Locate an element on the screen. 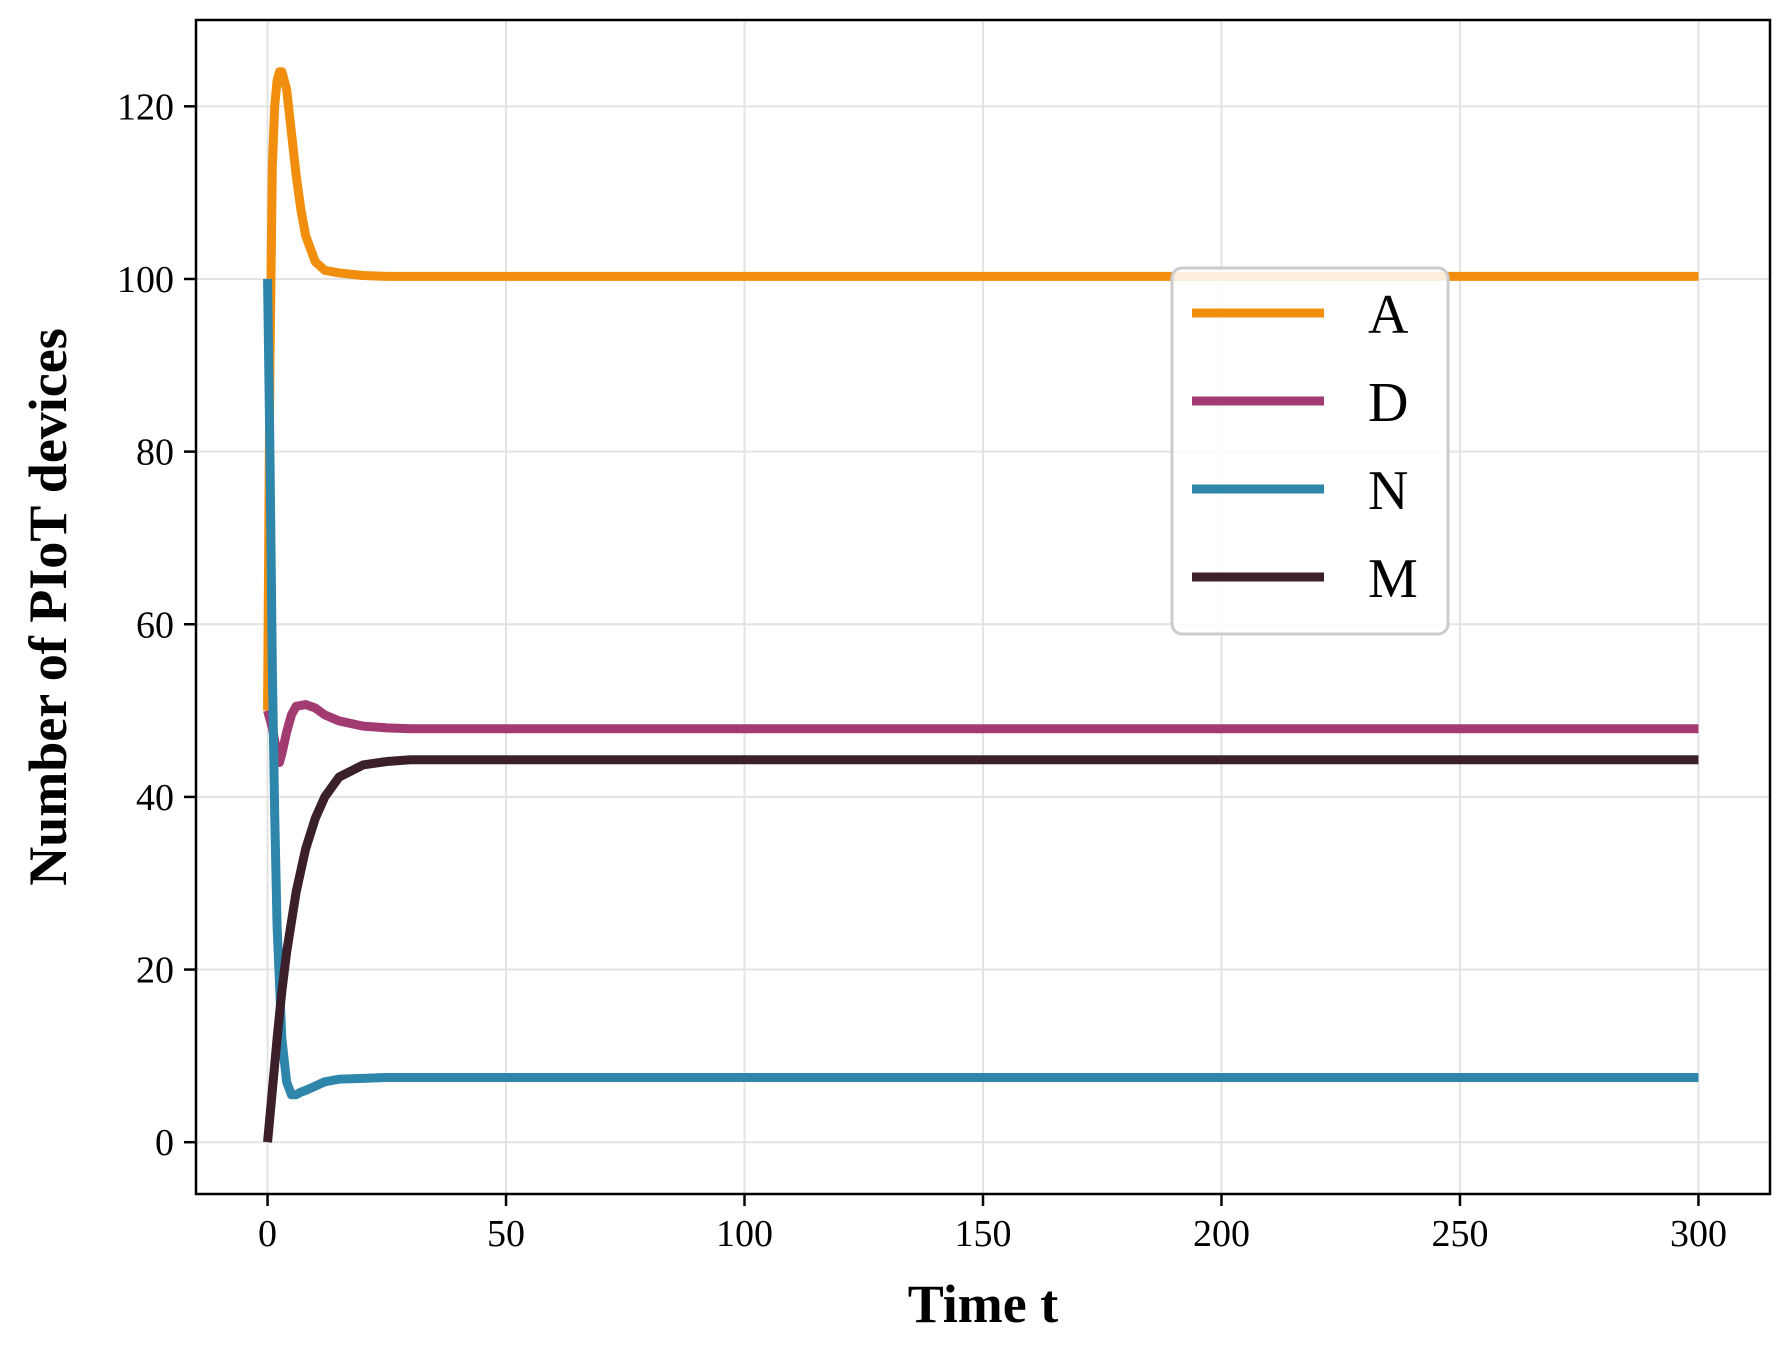 Image resolution: width=1787 pixels, height=1351 pixels. y-tick-label: 40 is located at coordinates (155, 798).